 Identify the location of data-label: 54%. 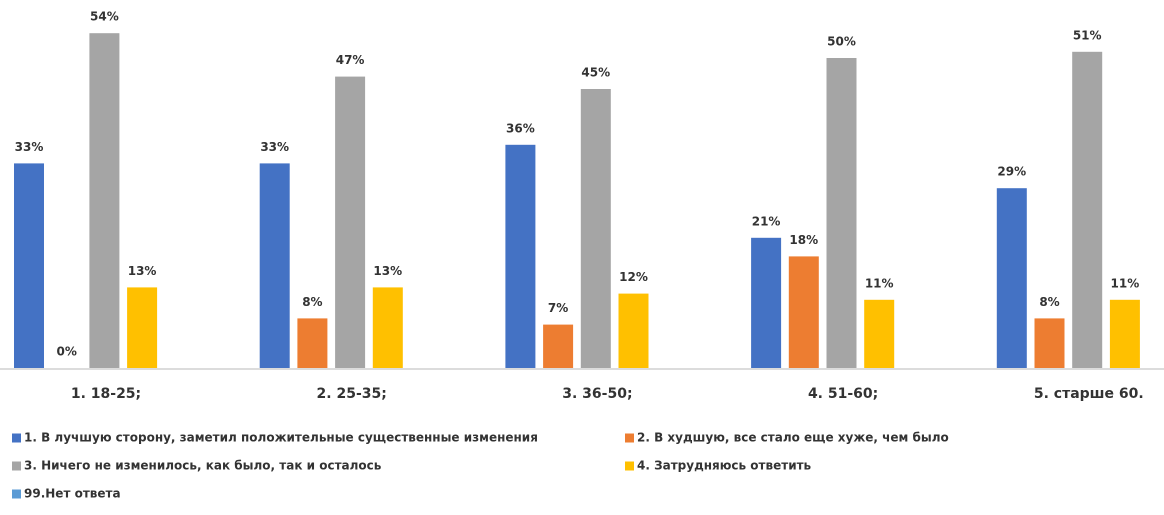
(104, 17).